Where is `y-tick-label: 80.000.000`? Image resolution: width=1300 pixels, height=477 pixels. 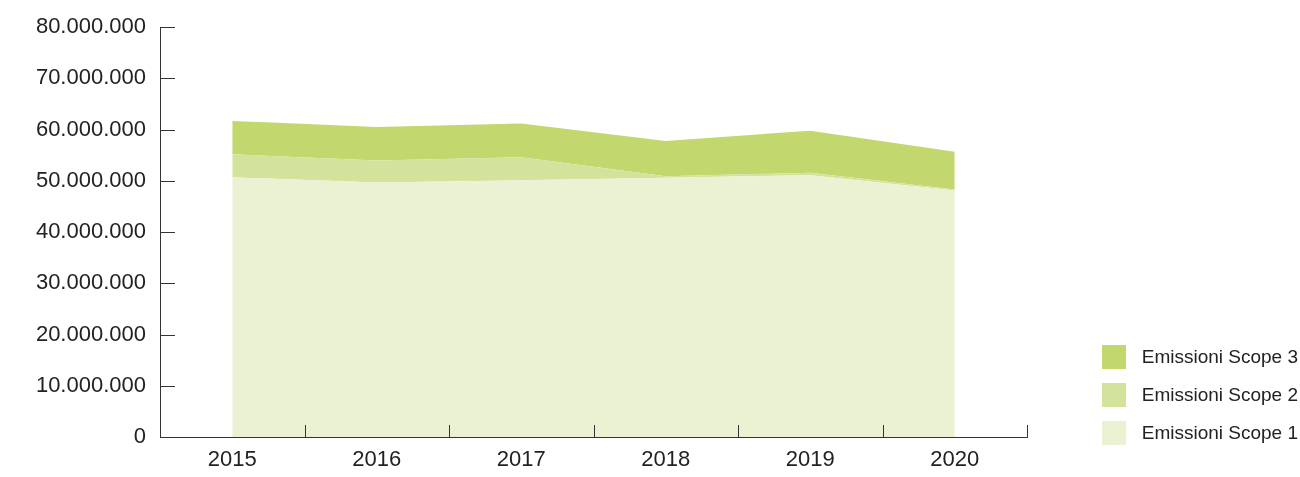 y-tick-label: 80.000.000 is located at coordinates (90, 26).